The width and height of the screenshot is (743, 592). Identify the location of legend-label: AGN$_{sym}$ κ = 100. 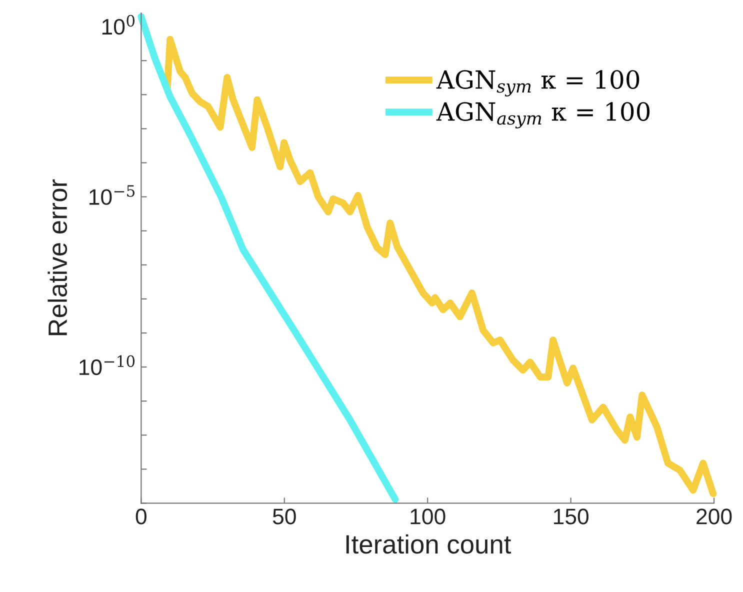
(538, 83).